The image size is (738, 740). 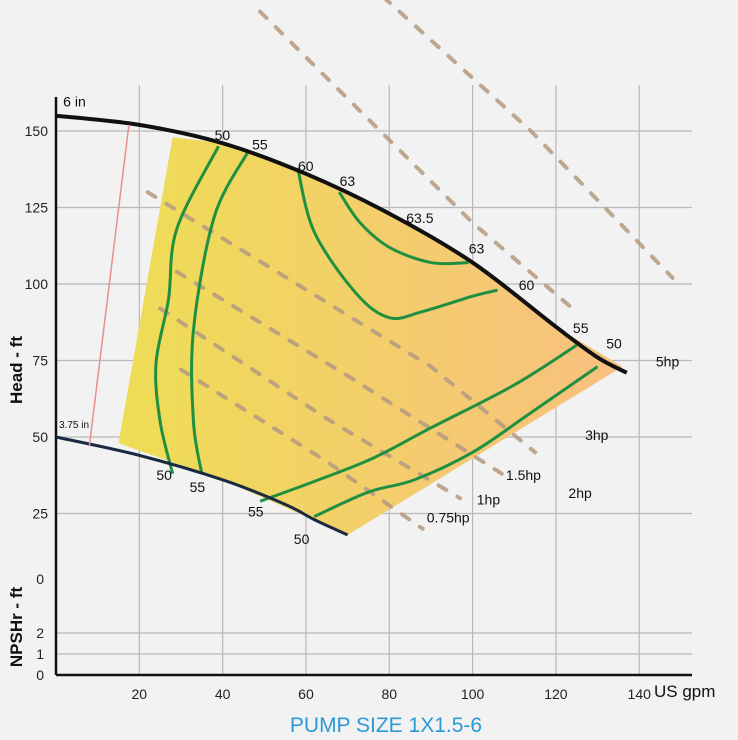 I want to click on head-tick-label: 125, so click(x=37, y=208).